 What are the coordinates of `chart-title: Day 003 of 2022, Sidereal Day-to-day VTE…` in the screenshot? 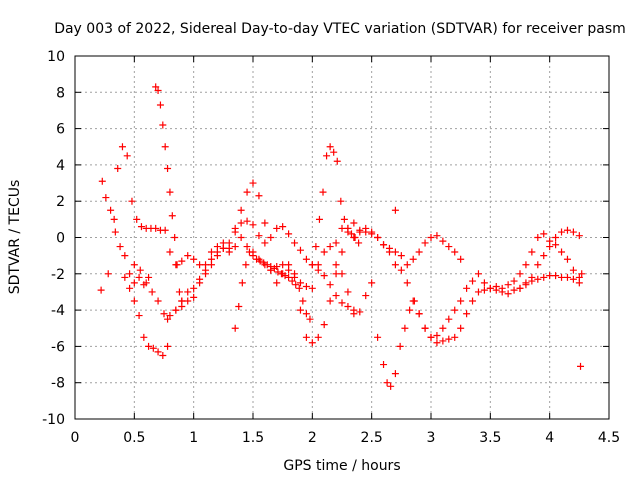 It's located at (340, 29).